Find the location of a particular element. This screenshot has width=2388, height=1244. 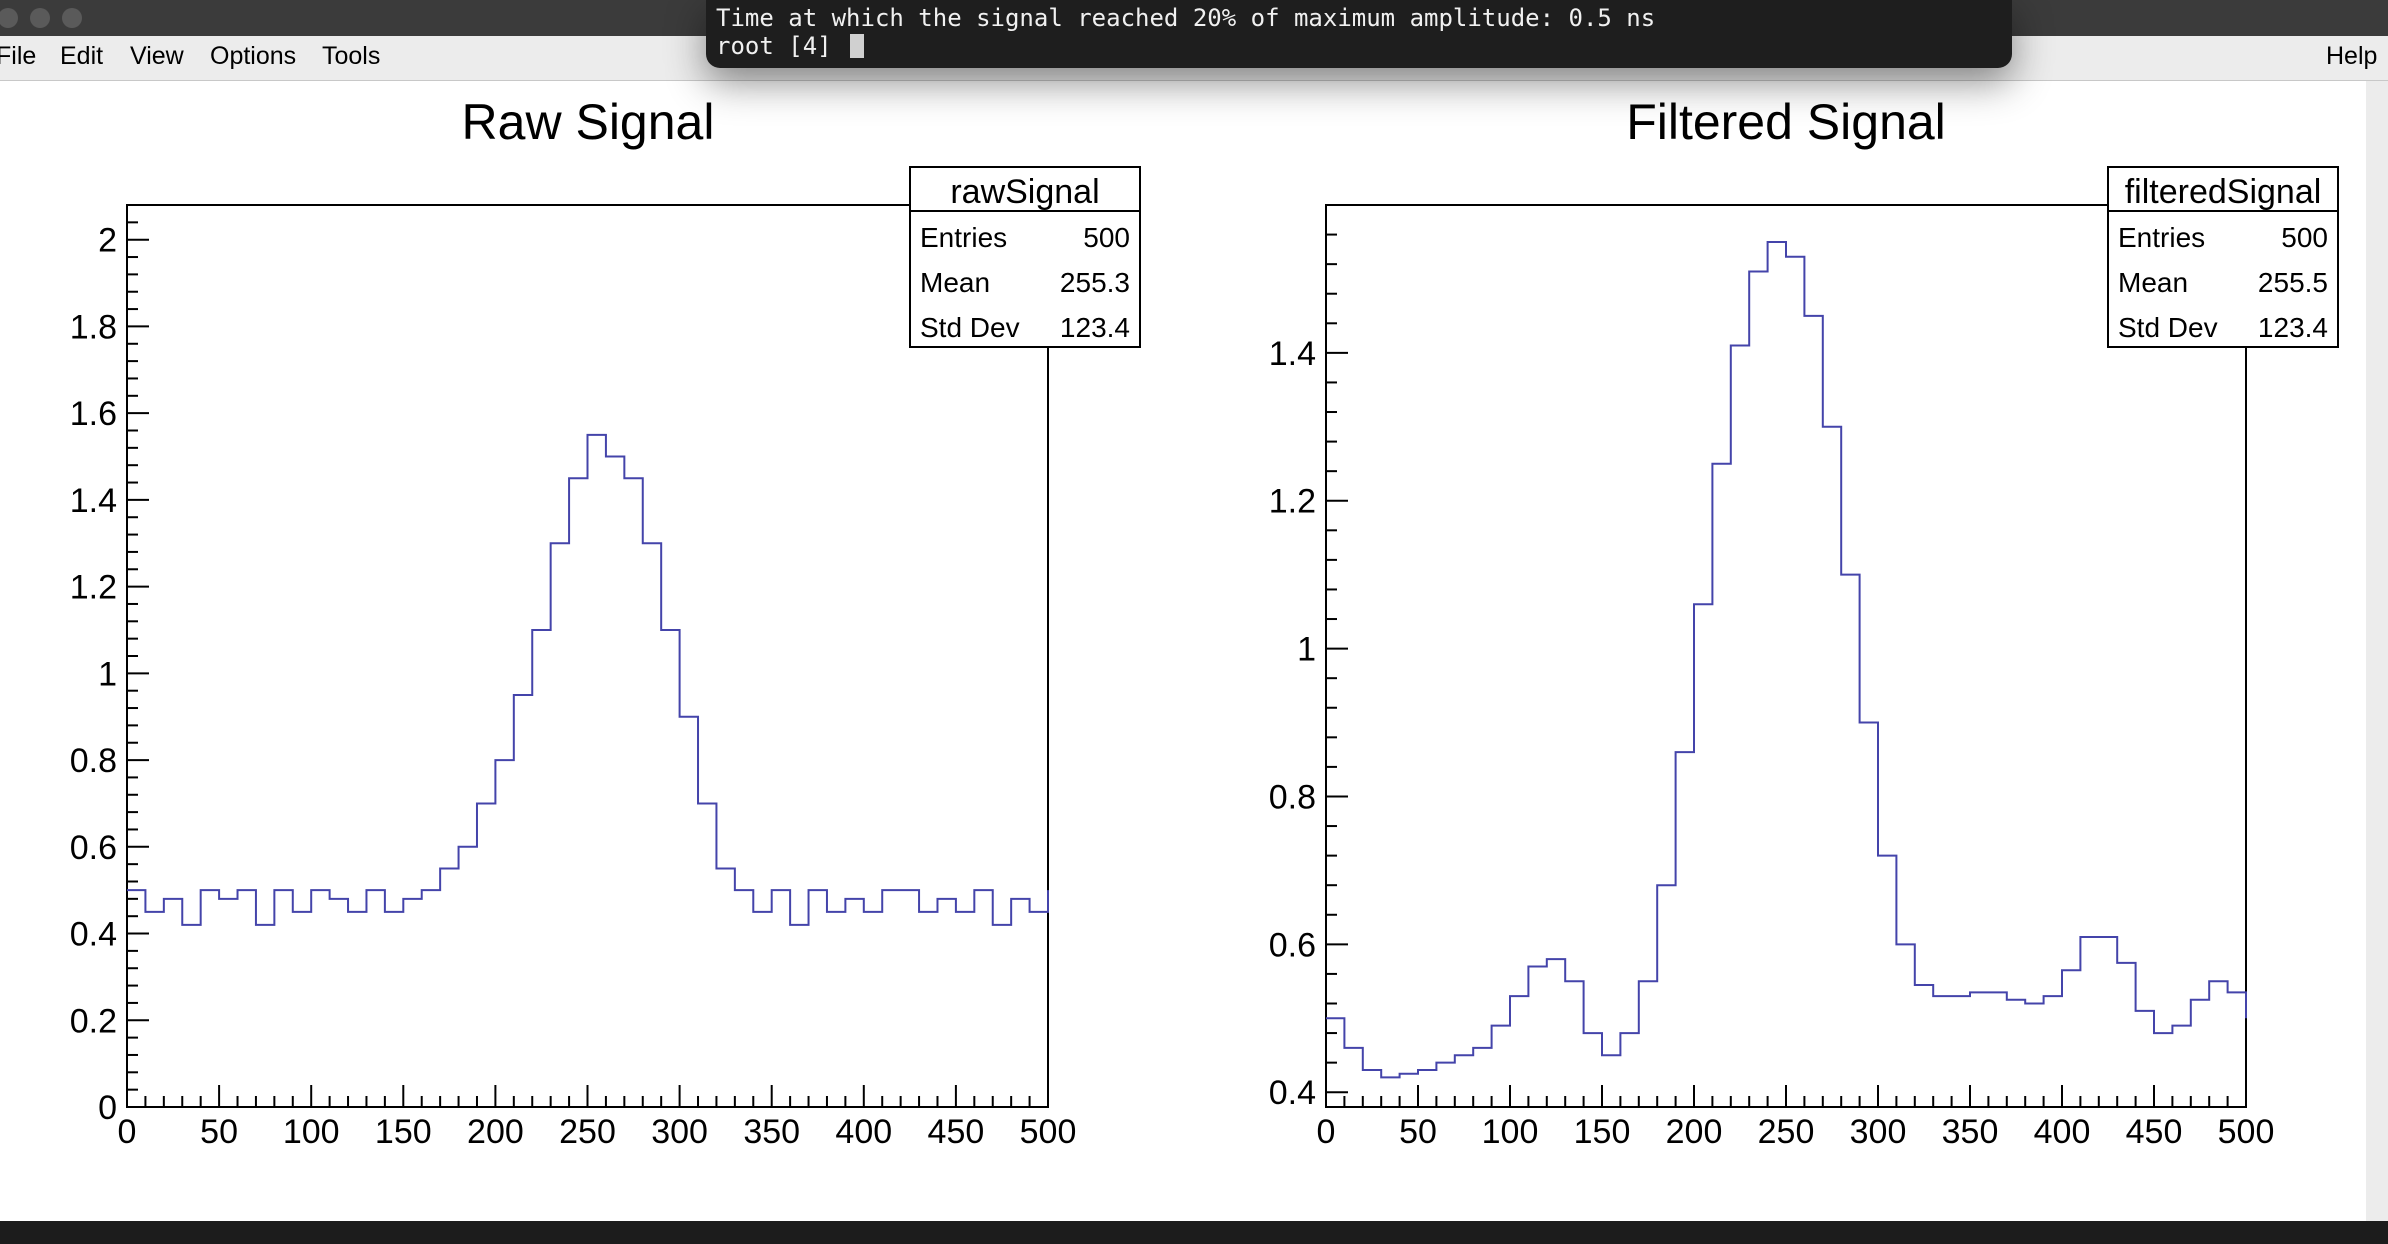

y-tick-label: 0 is located at coordinates (107, 1108).